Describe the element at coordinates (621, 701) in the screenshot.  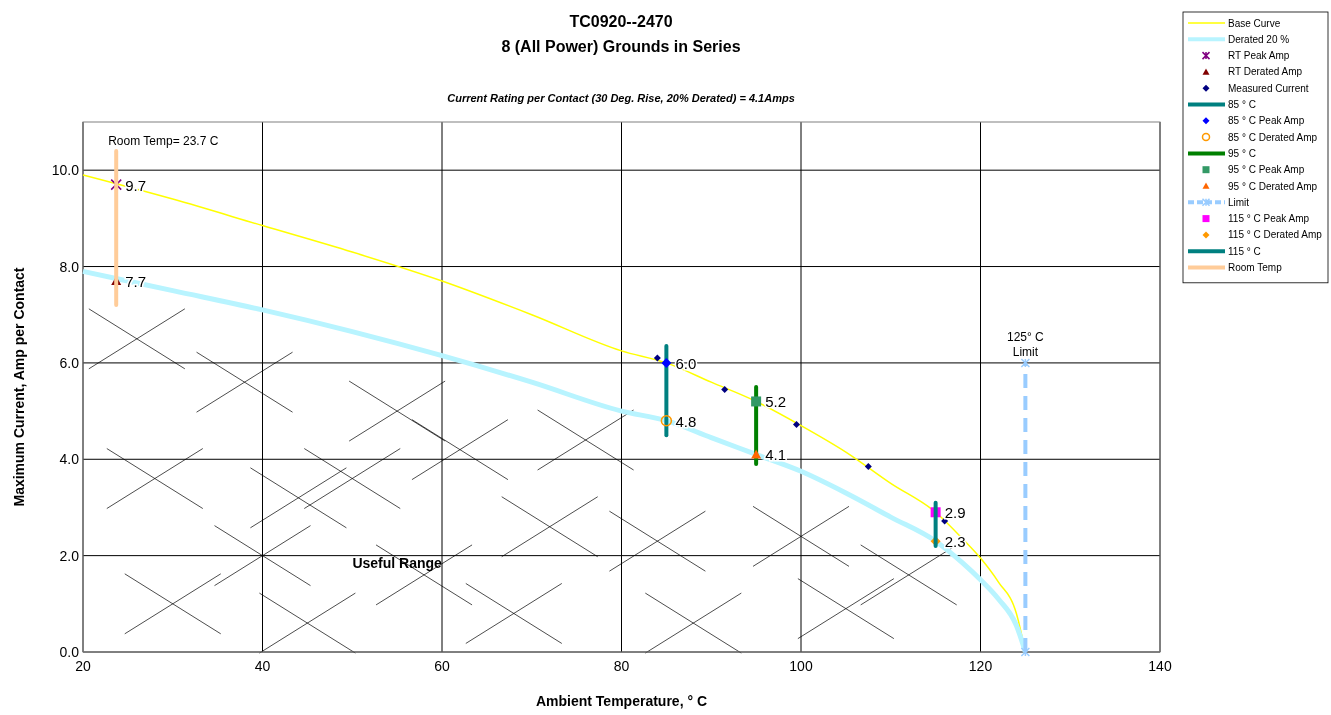
I see `x-axis-title: Ambient Temperature, ° C` at that location.